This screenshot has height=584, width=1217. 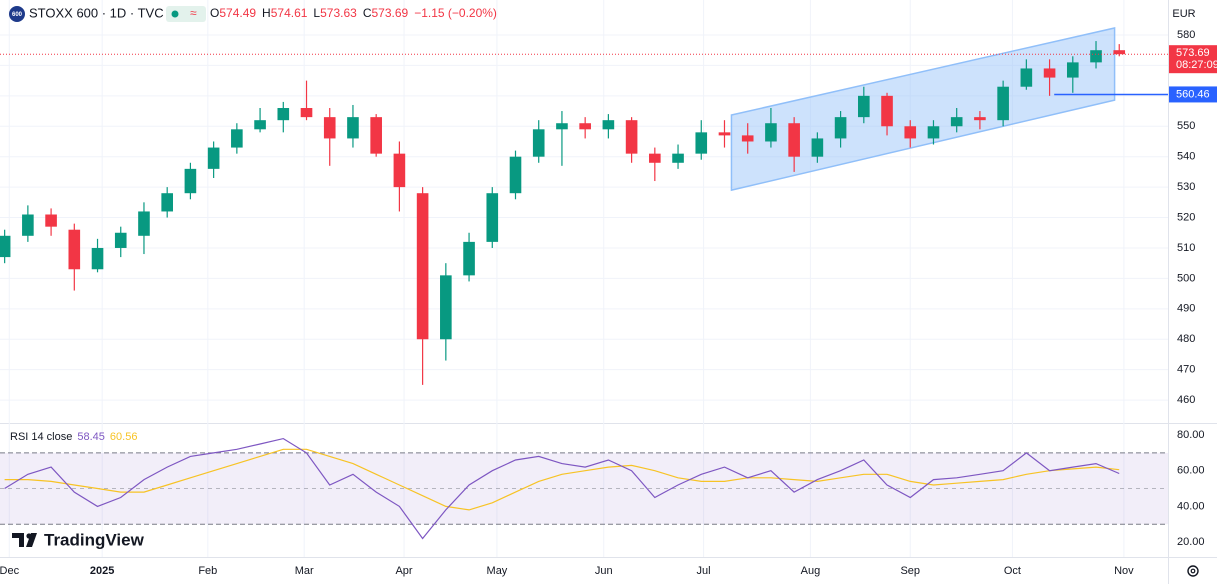 I want to click on market-status, so click(x=175, y=14).